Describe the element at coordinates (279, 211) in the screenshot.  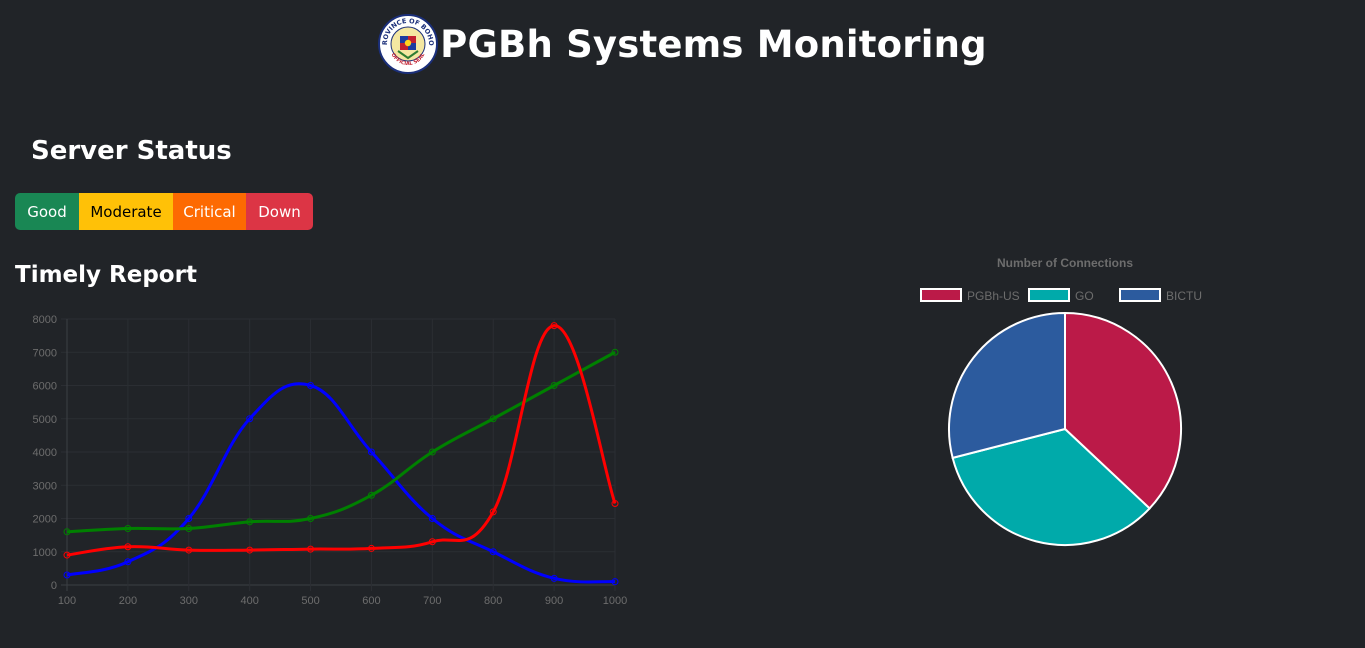
I see `down-button: Down` at that location.